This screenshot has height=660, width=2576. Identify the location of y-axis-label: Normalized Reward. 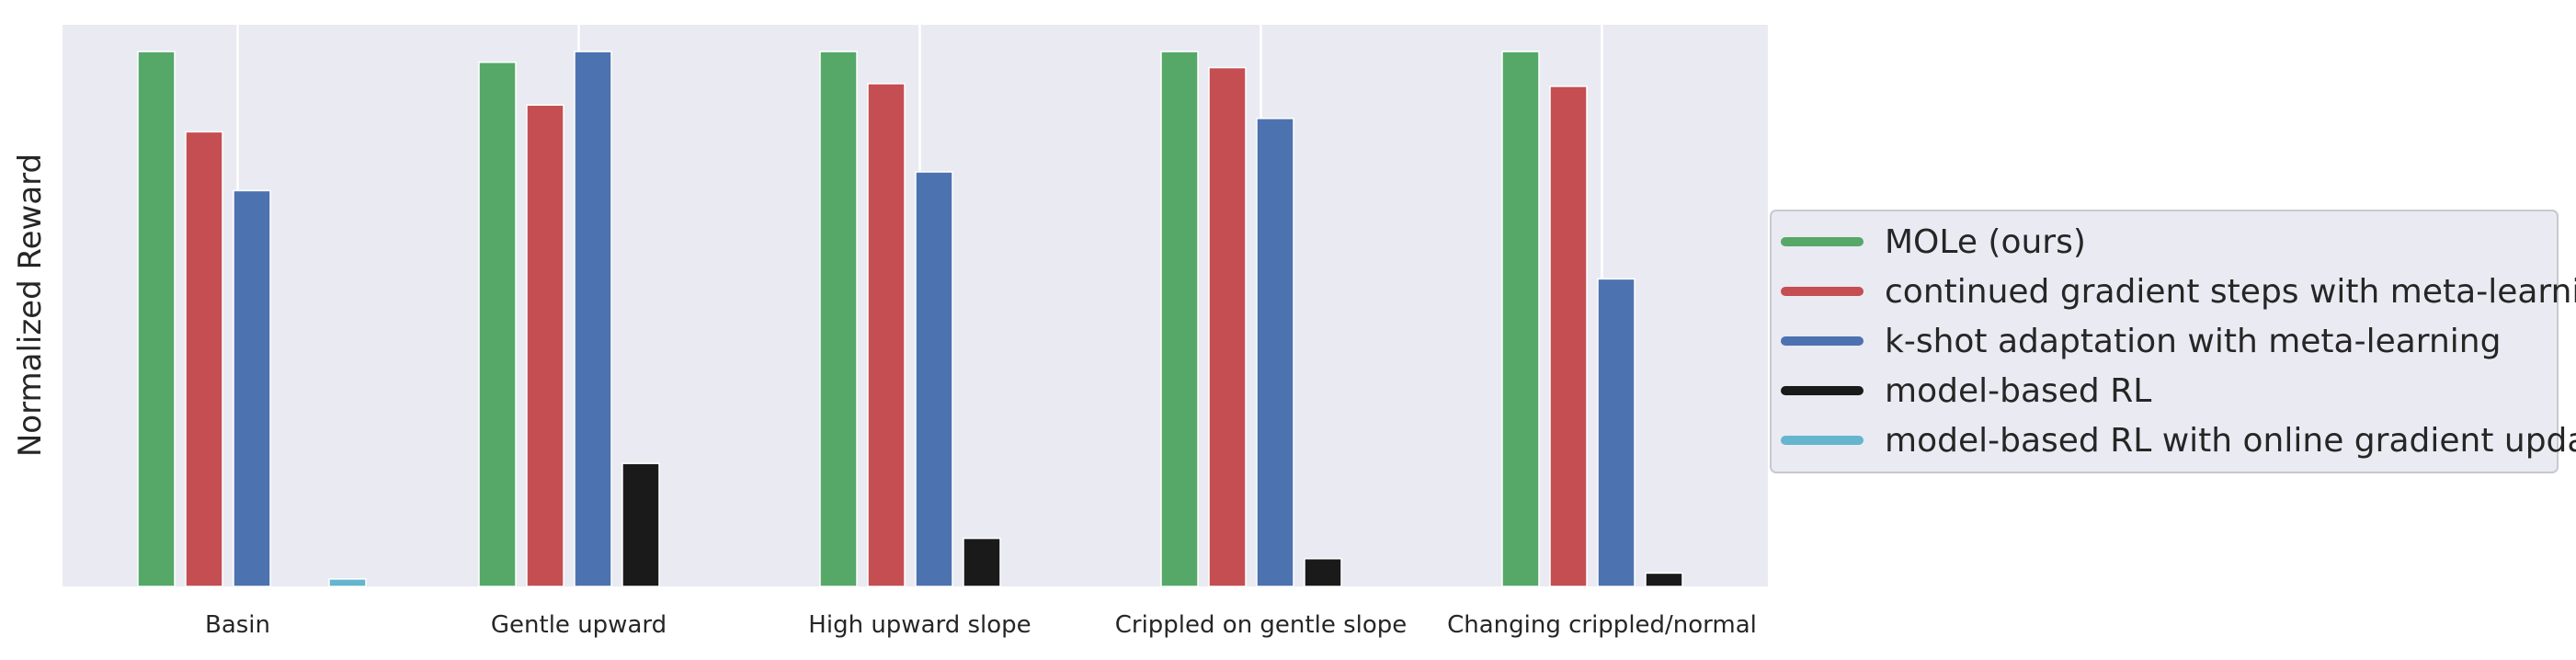
(30, 305).